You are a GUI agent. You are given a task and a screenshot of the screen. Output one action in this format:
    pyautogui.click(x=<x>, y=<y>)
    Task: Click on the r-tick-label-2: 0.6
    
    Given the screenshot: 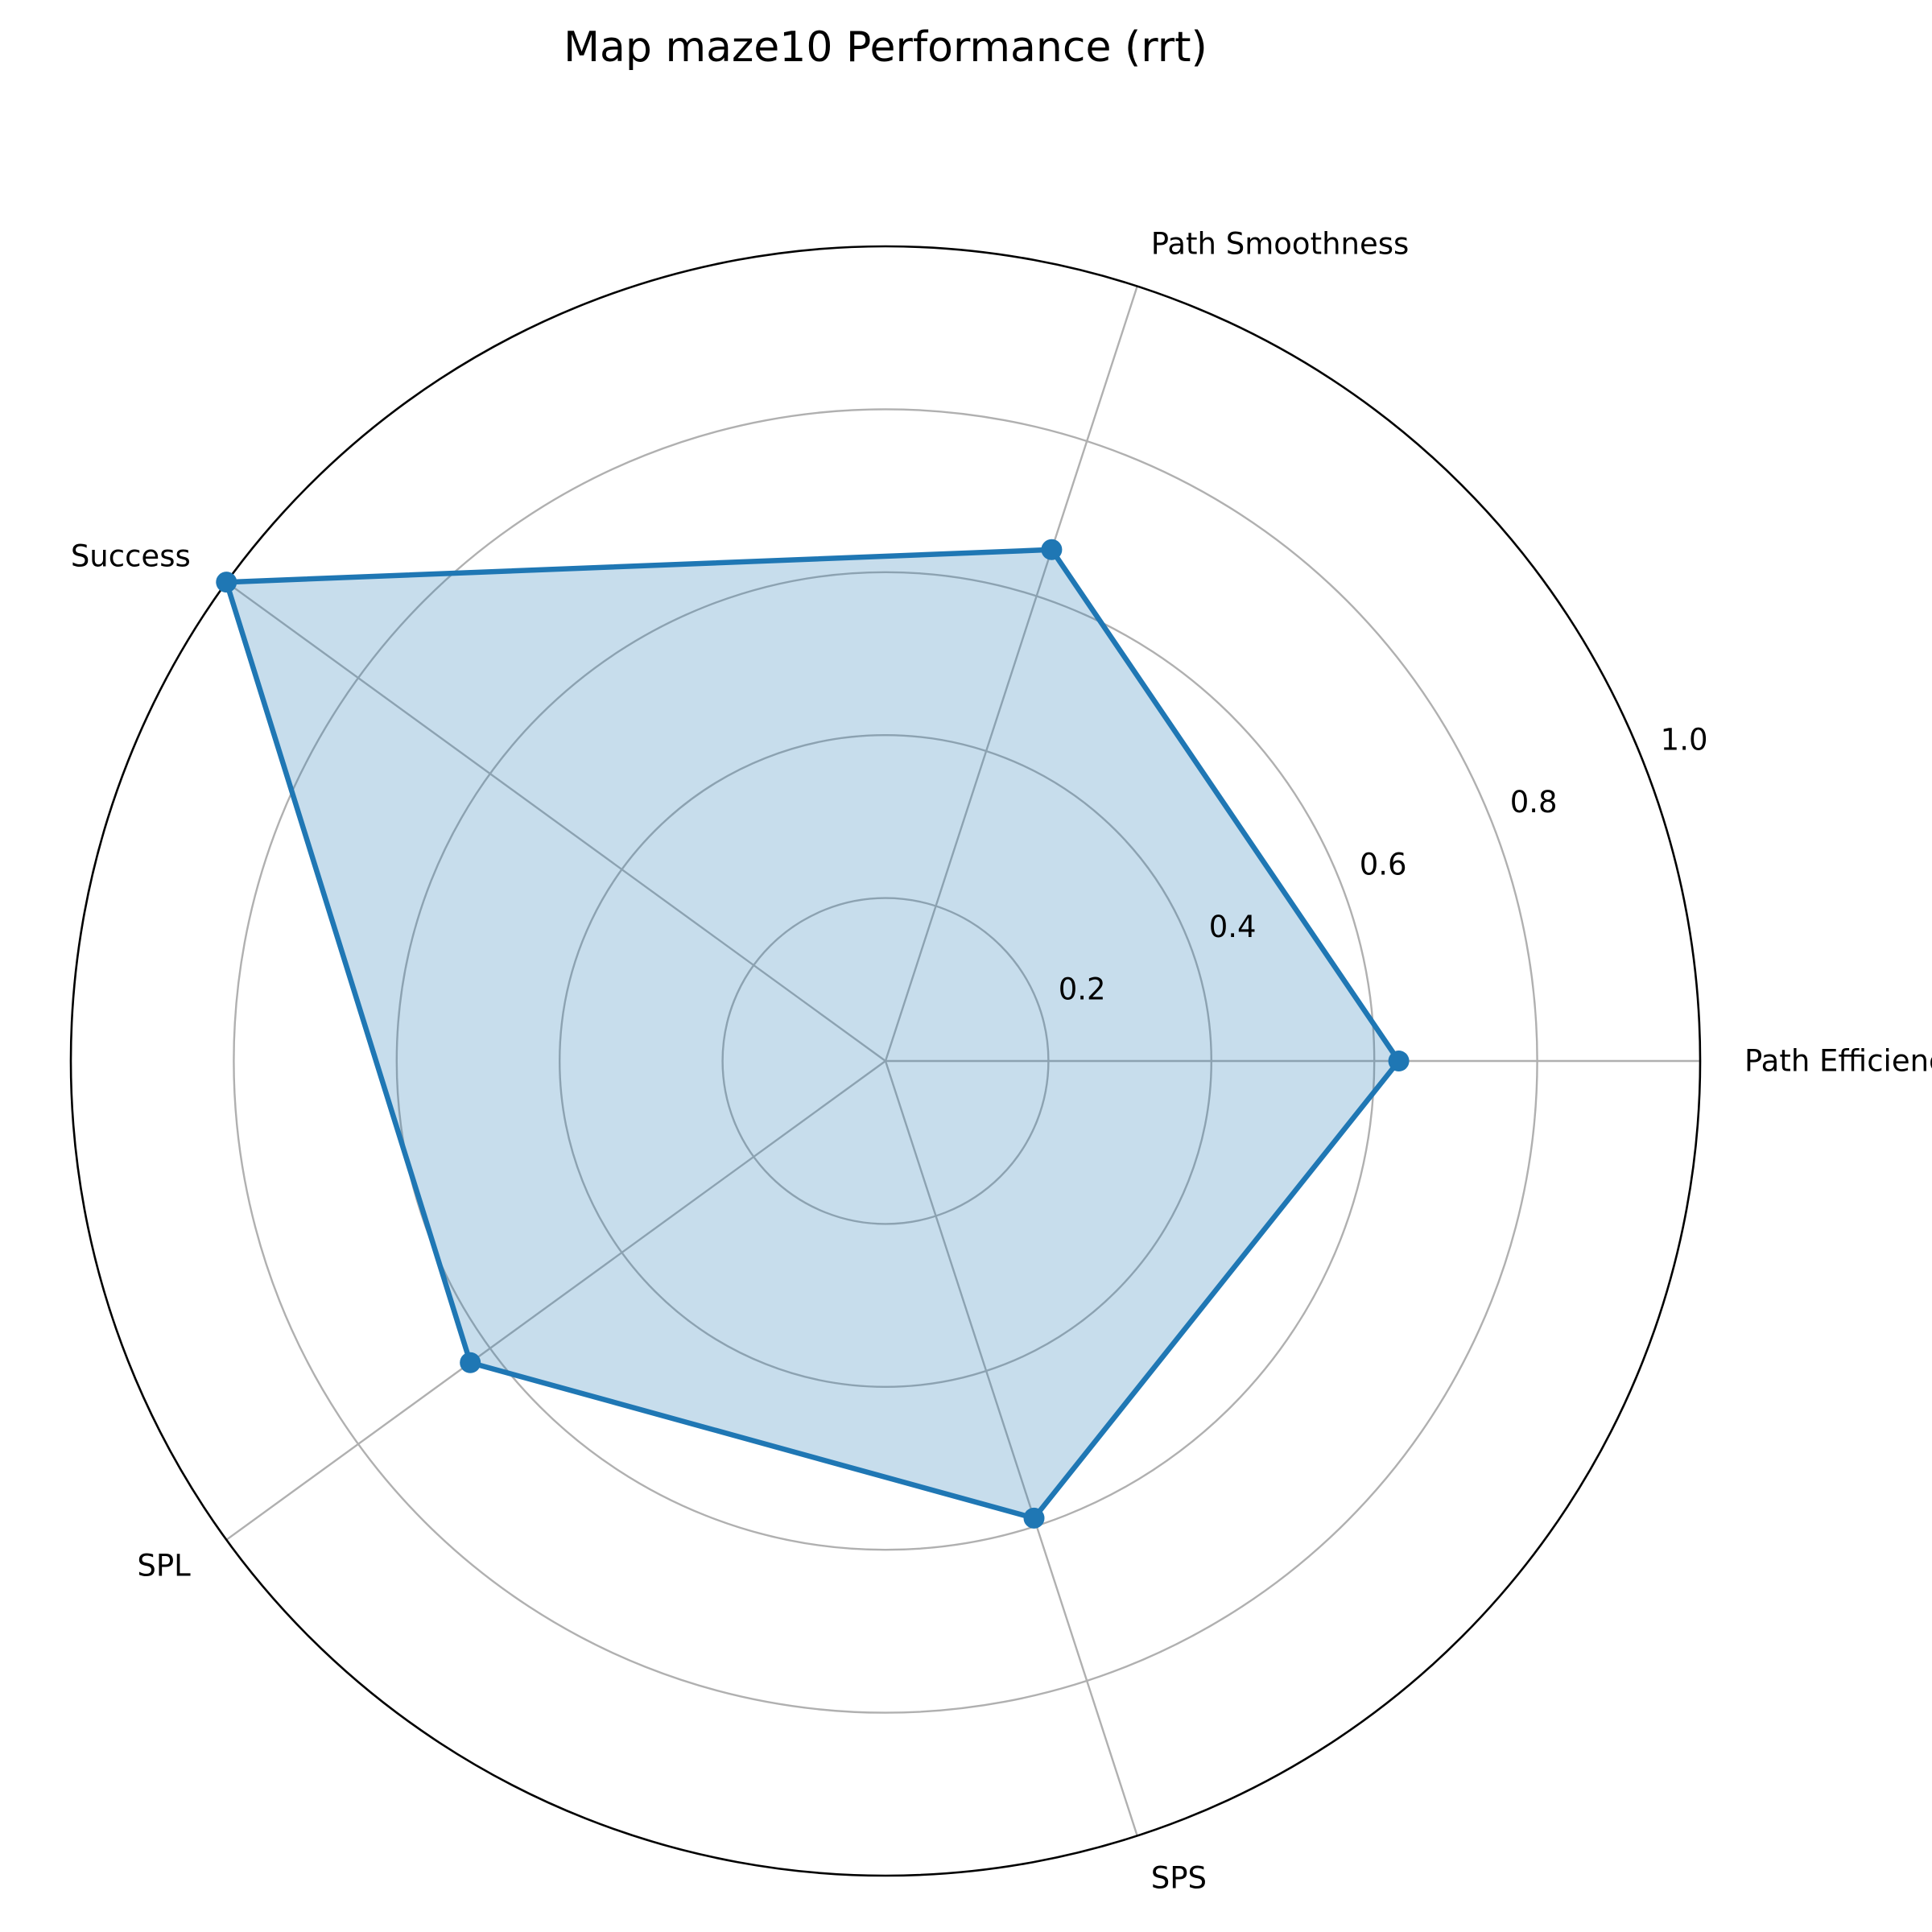 What is the action you would take?
    pyautogui.click(x=1383, y=865)
    